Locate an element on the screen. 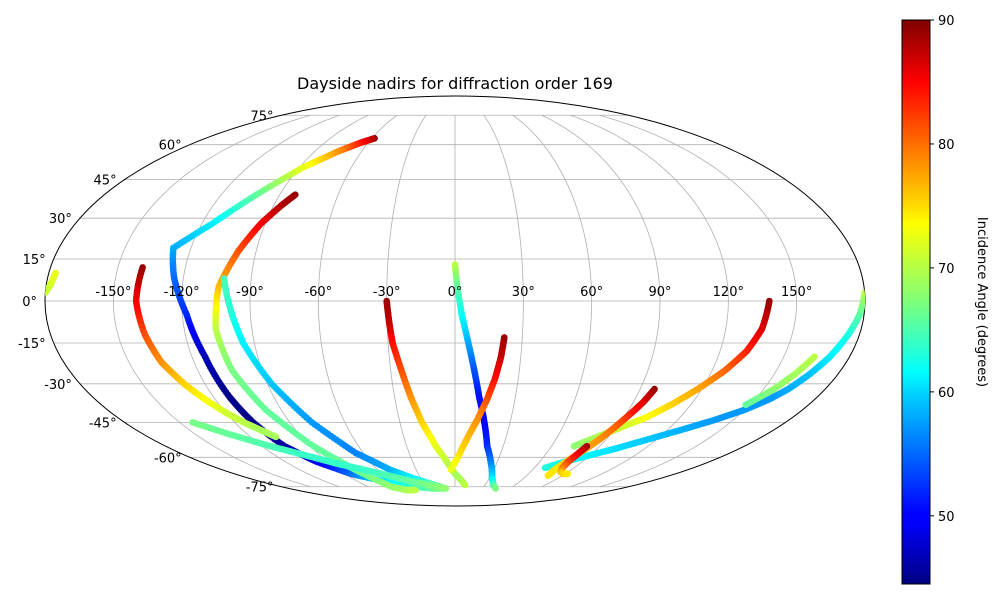  latitude-tick-label: -15° is located at coordinates (32, 344).